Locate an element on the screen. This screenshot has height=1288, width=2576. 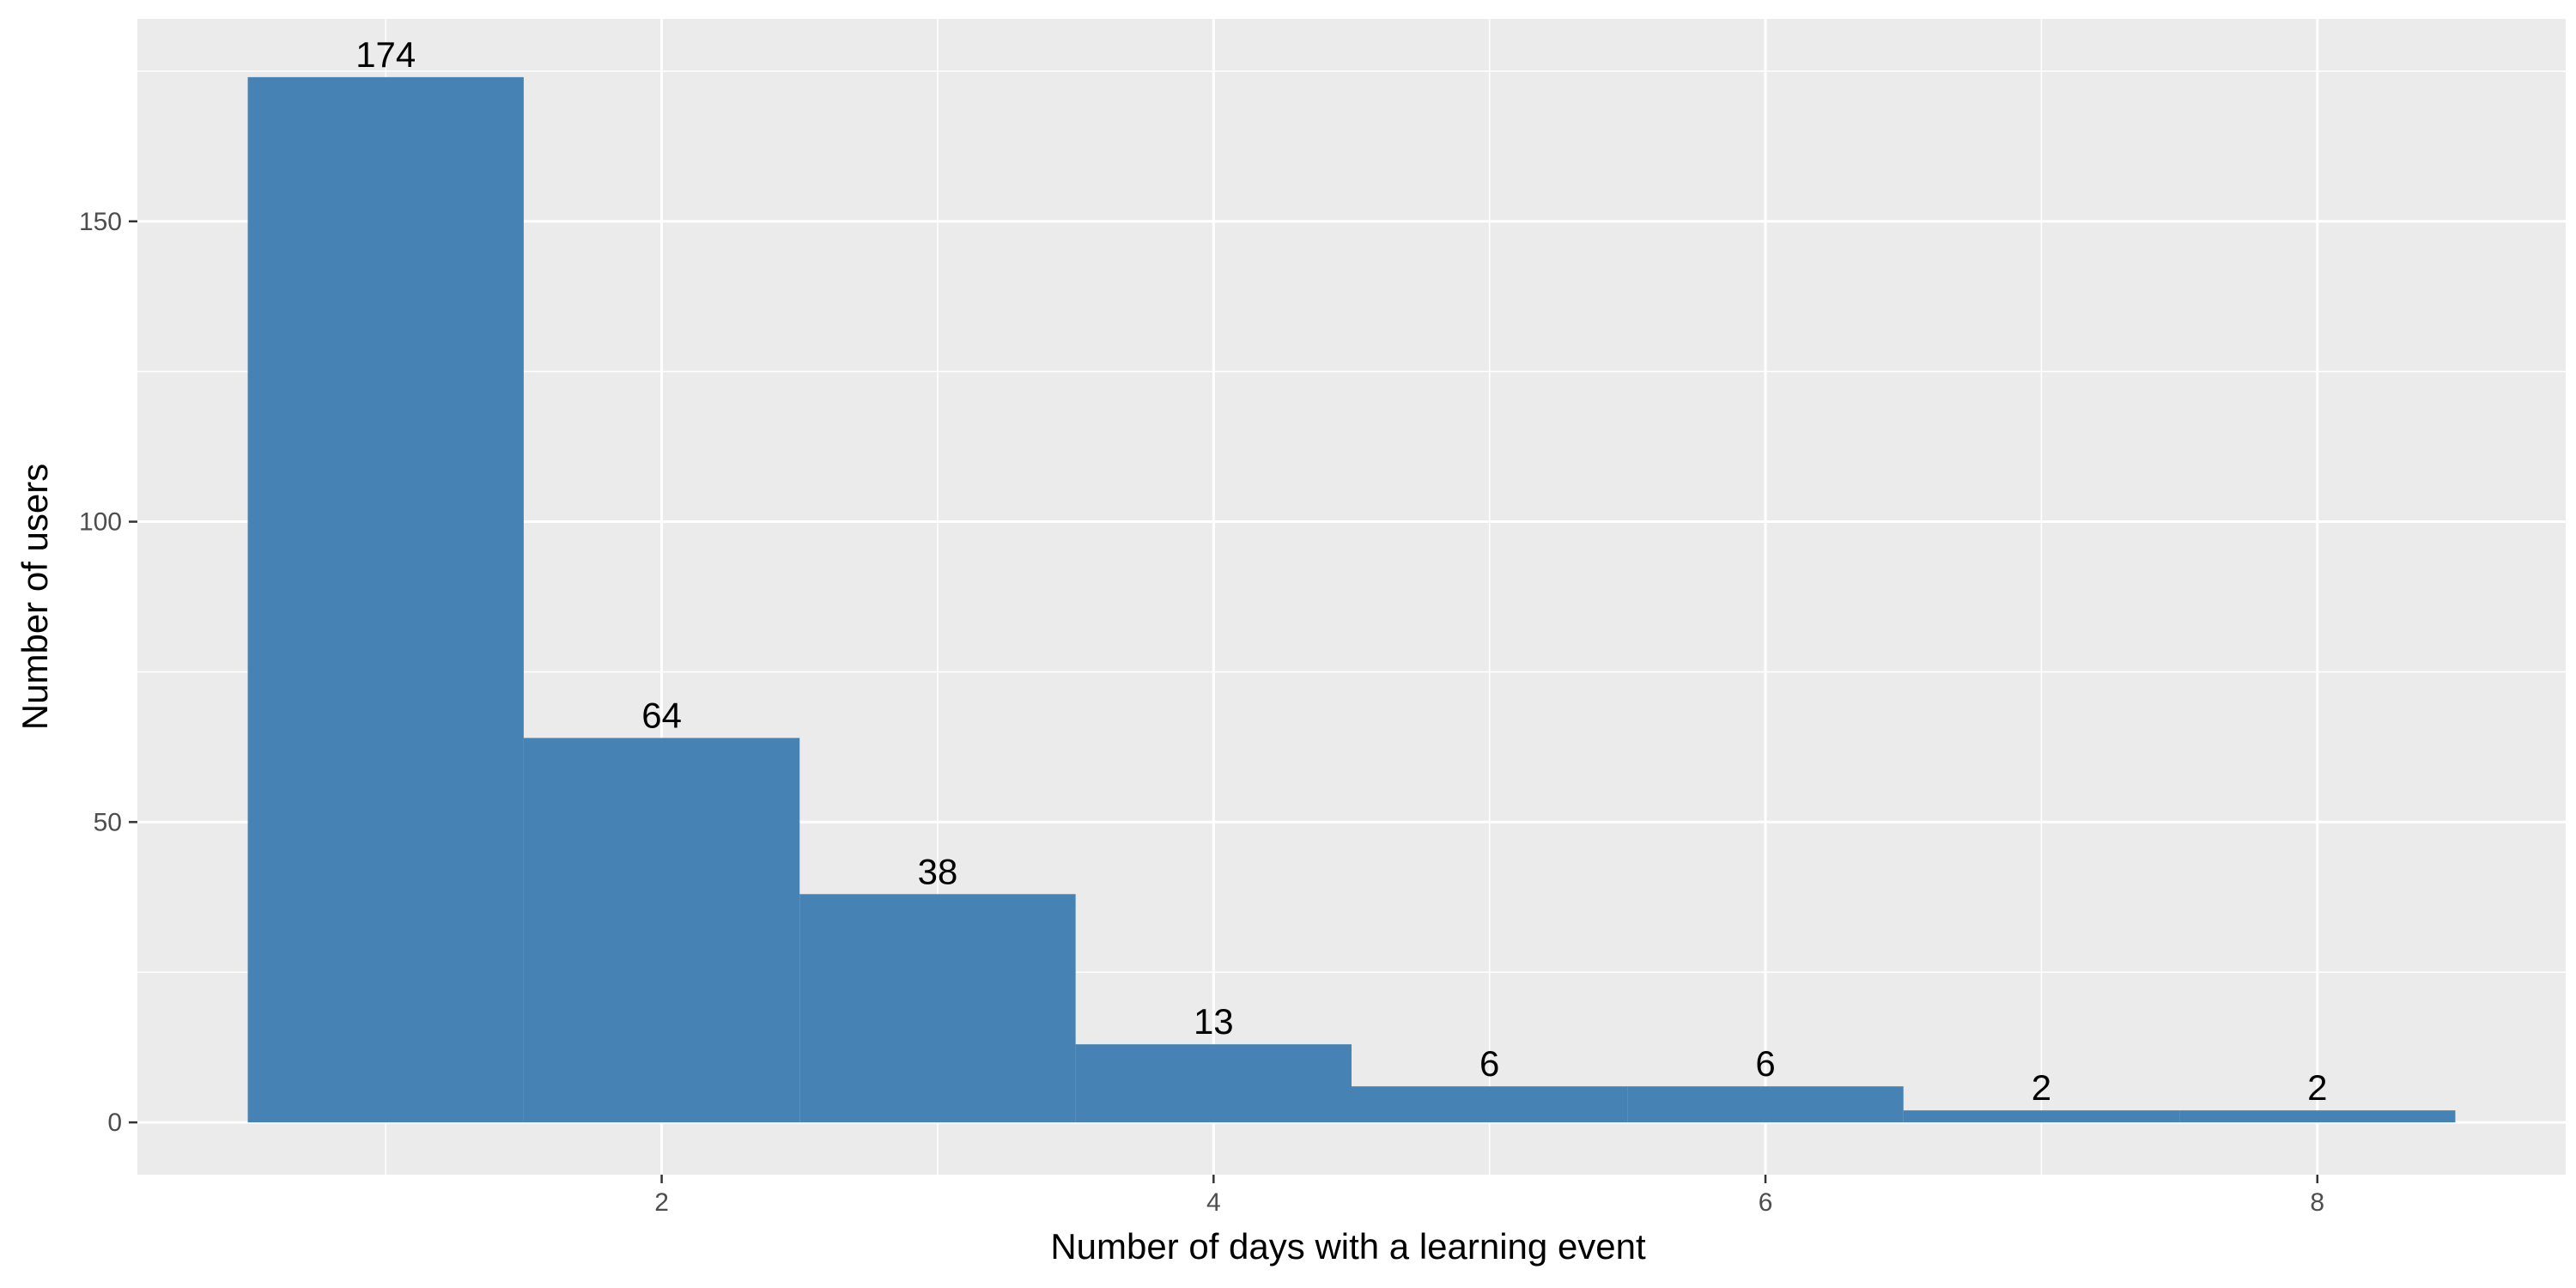
y-tick-label: 100 is located at coordinates (101, 522).